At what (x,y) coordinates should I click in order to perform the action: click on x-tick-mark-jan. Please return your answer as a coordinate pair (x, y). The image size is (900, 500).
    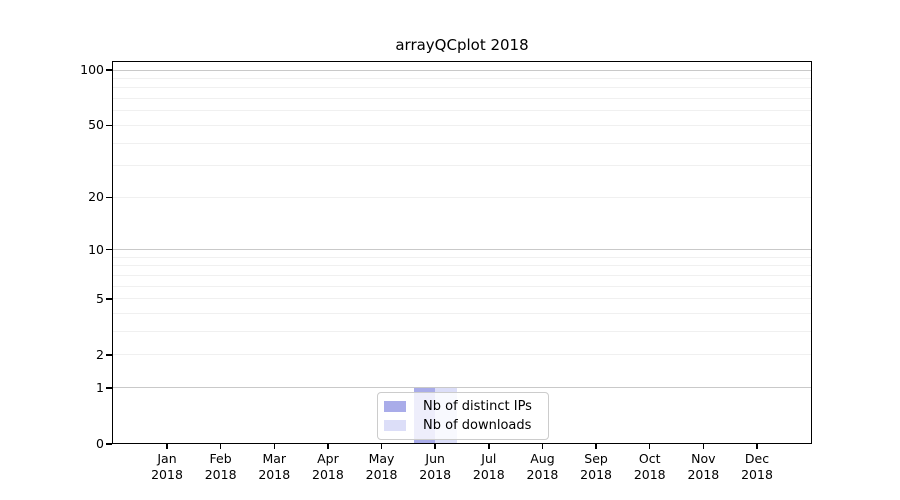
    Looking at the image, I should click on (167, 446).